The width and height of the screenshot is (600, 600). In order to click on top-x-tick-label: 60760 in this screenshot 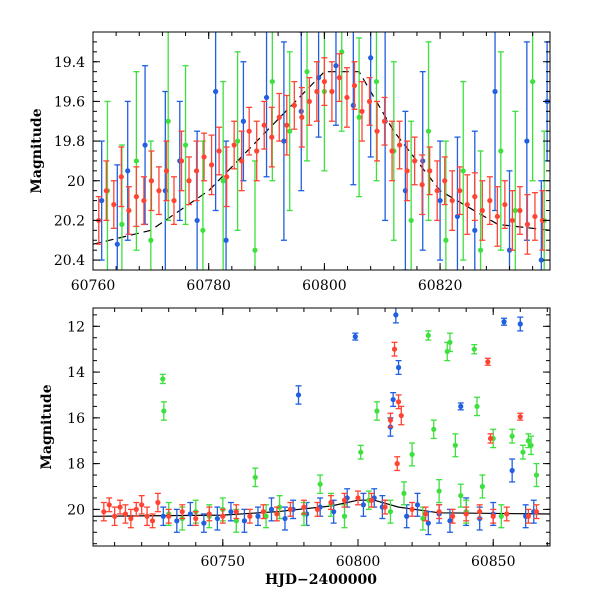, I will do `click(93, 286)`.